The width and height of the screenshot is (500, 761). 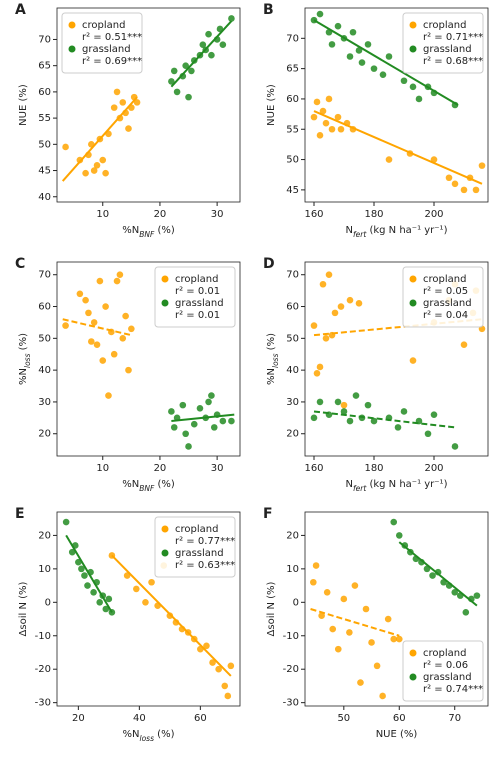 I want to click on x-tick-label: 70, so click(x=454, y=718).